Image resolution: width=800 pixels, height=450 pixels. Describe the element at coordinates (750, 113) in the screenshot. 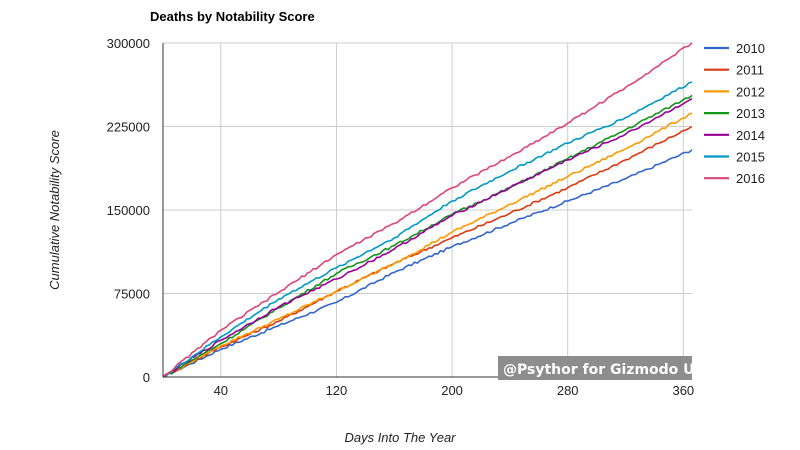

I see `legend-label-2013: 2013` at that location.